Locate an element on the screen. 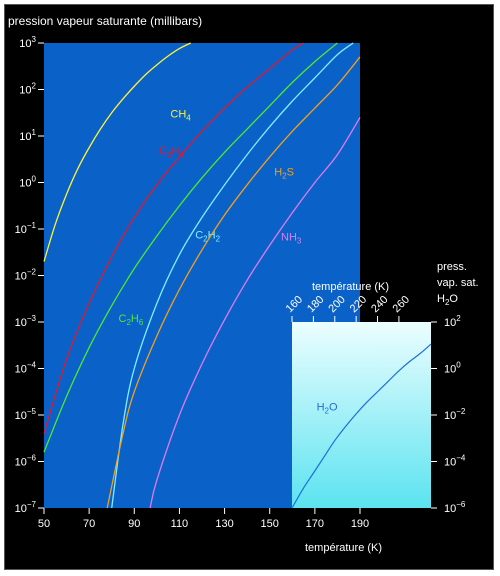 This screenshot has width=500, height=576. series-label-ch4: CH4 is located at coordinates (180, 115).